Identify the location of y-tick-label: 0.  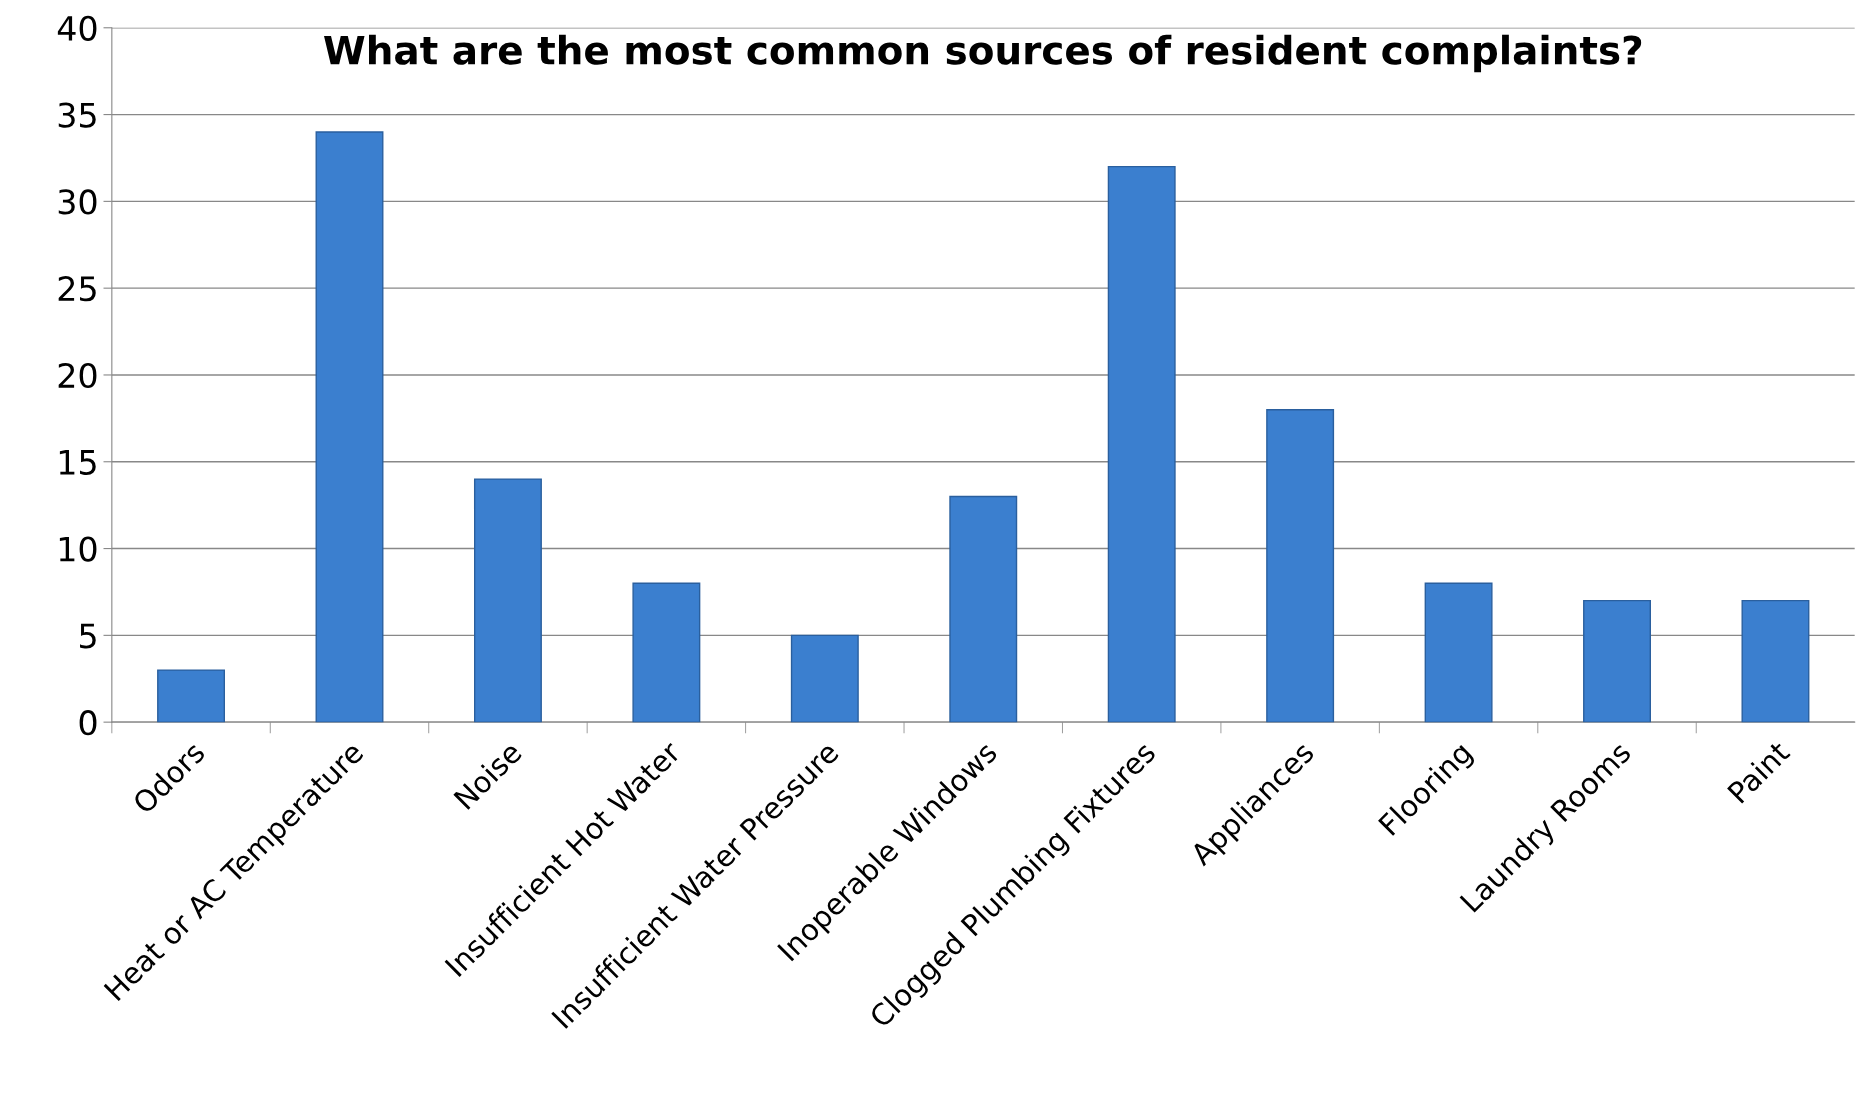
(88, 723).